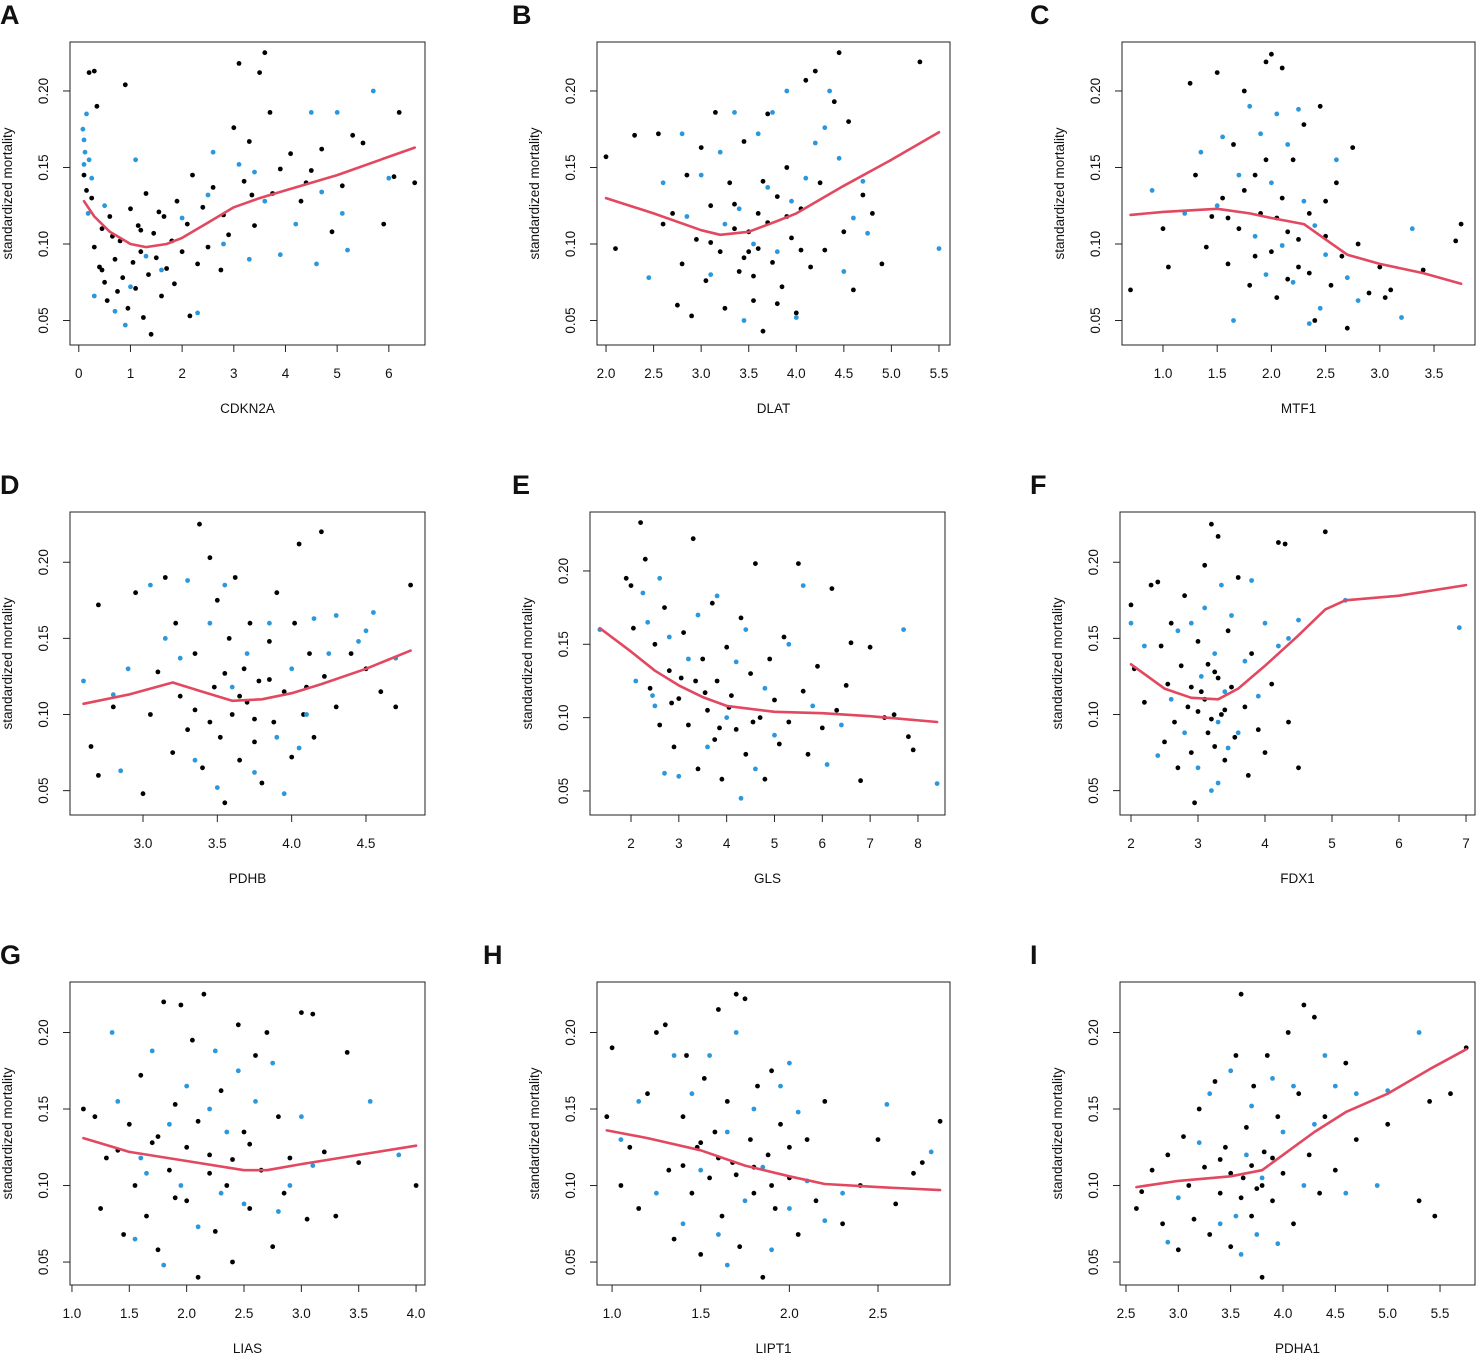 The height and width of the screenshot is (1357, 1477). Describe the element at coordinates (1297, 878) in the screenshot. I see `x-axis-title: FDX1` at that location.